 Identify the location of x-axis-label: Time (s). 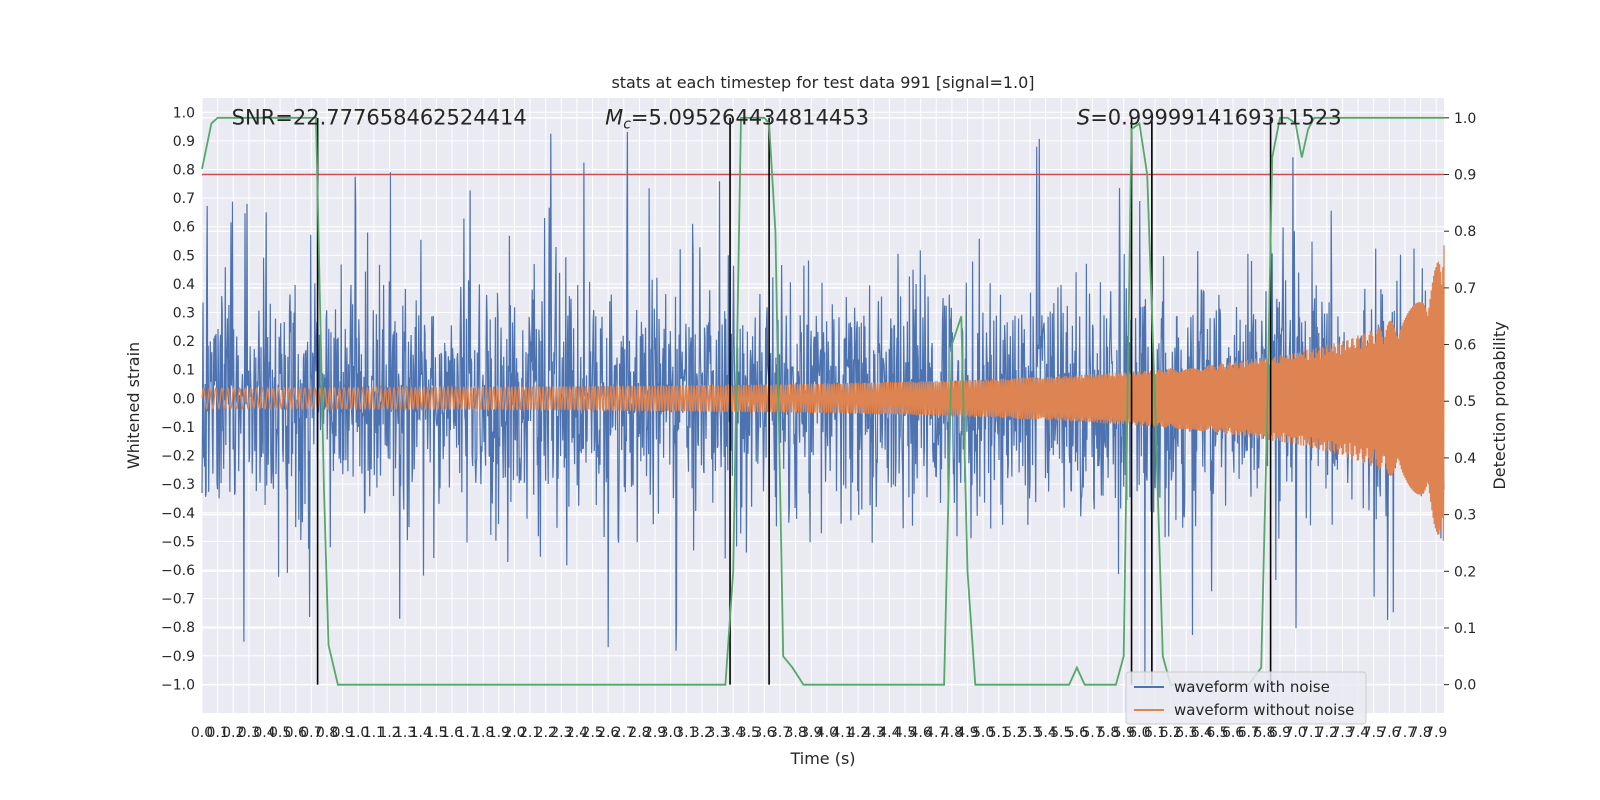
(822, 758).